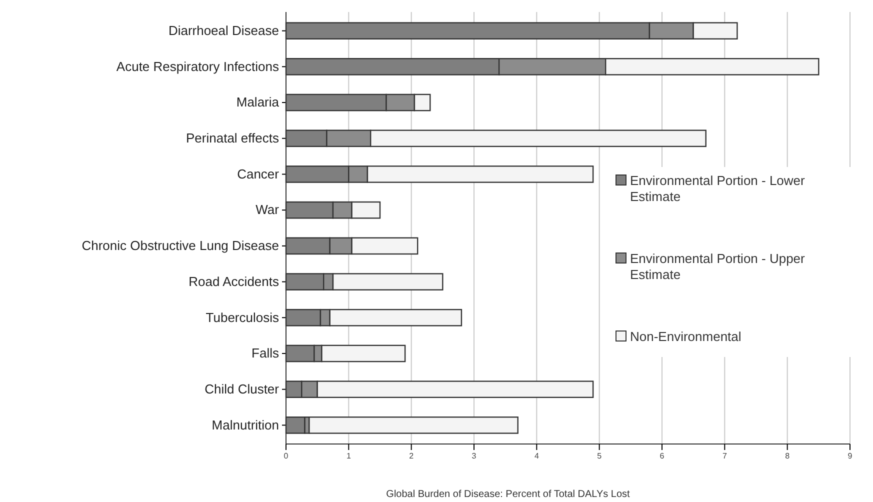 This screenshot has width=873, height=502. Describe the element at coordinates (686, 336) in the screenshot. I see `legend-label: Non-Environmental` at that location.